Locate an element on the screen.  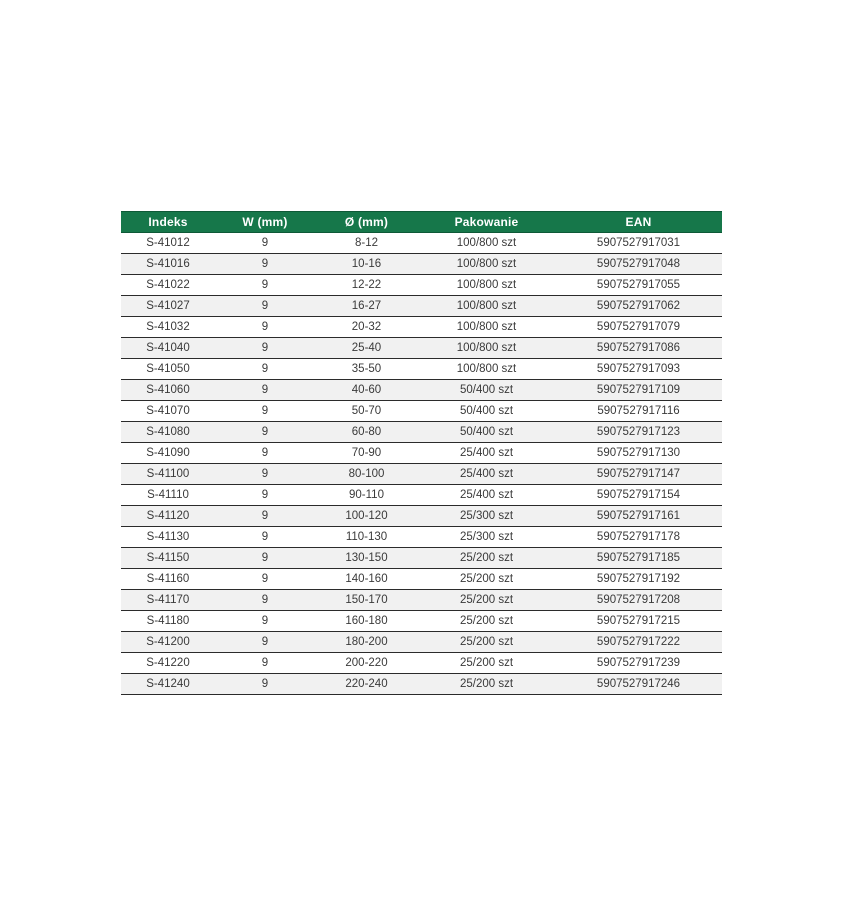
cell-diameter-mm: 140-160 is located at coordinates (366, 579).